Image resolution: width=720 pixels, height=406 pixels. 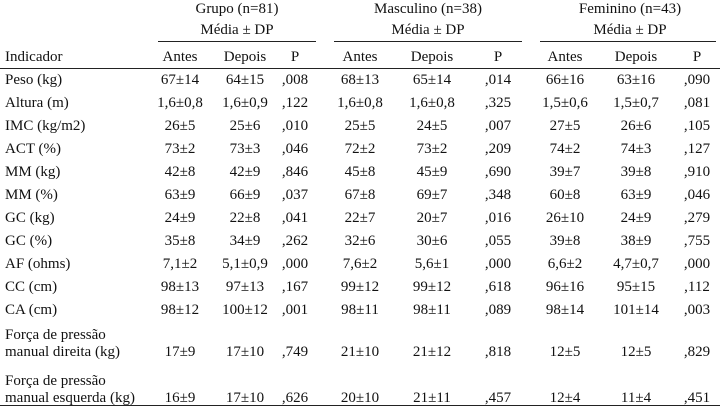 What do you see at coordinates (31, 287) in the screenshot?
I see `row-label: CC (cm)` at bounding box center [31, 287].